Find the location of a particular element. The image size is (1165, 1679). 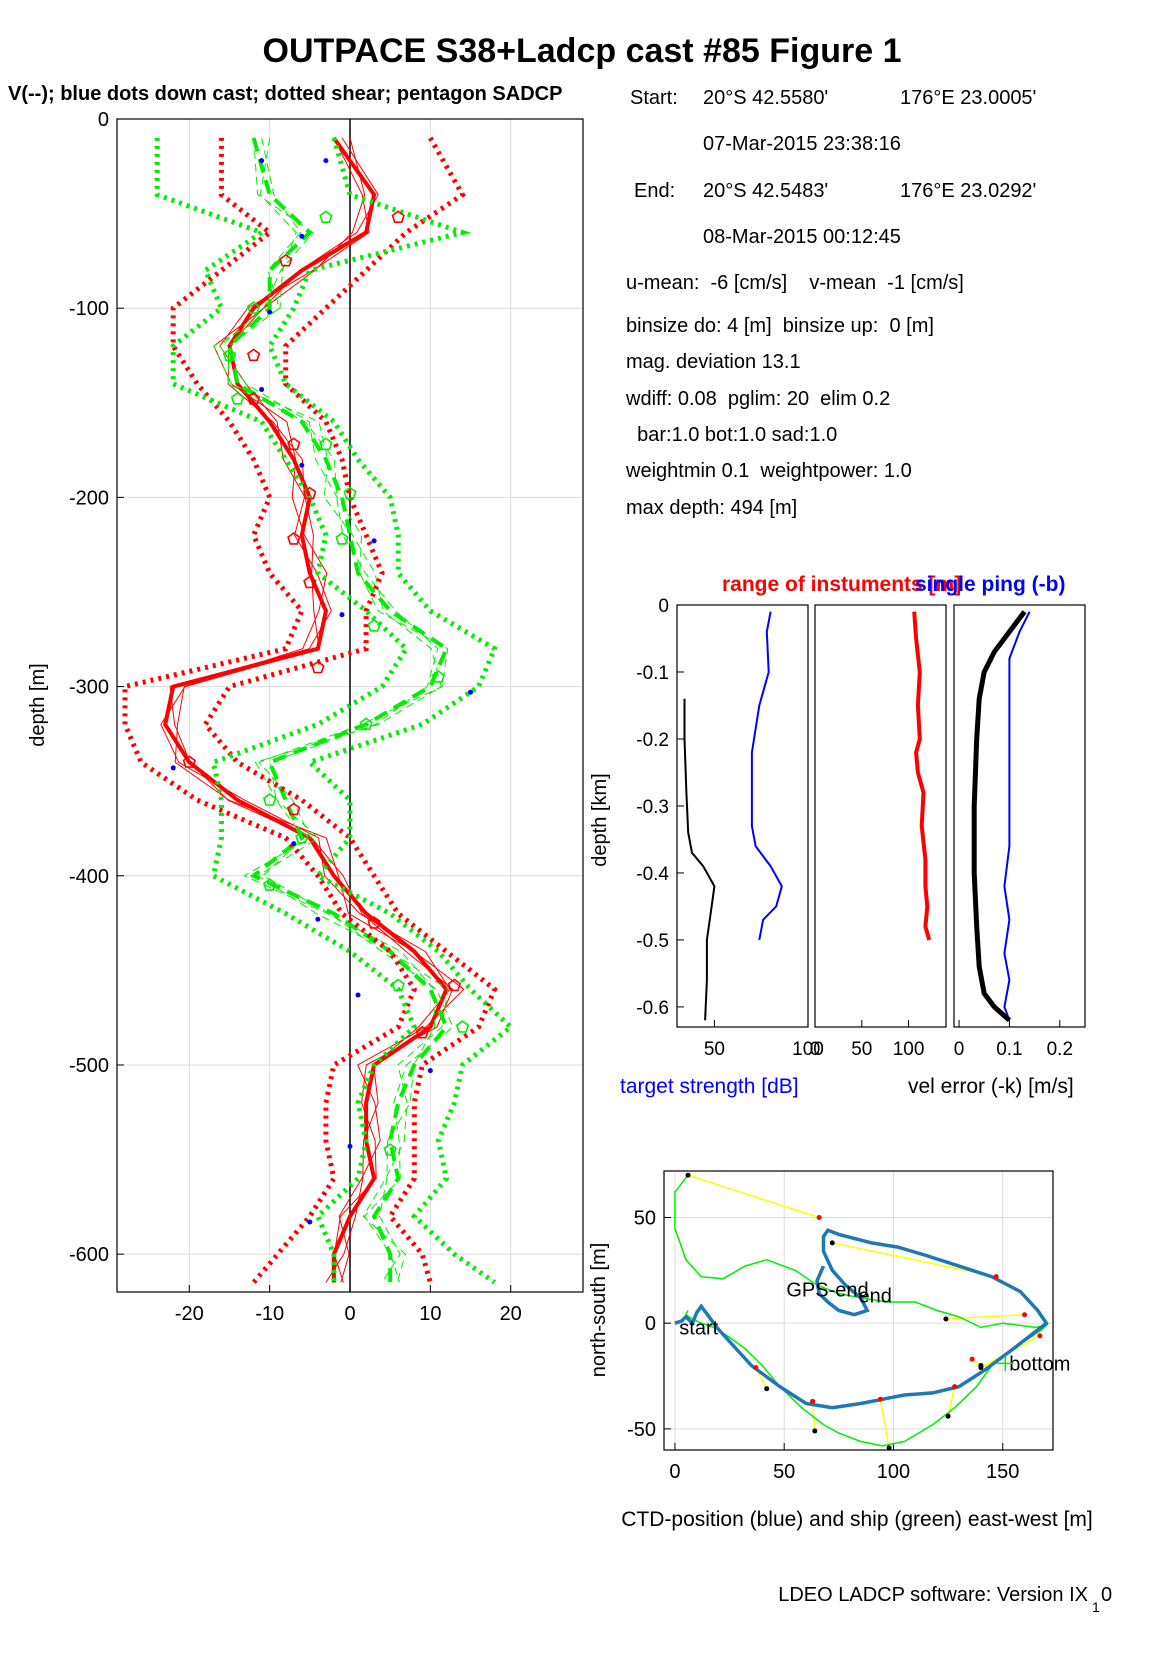

x-tick-label: -20 is located at coordinates (189, 1314).